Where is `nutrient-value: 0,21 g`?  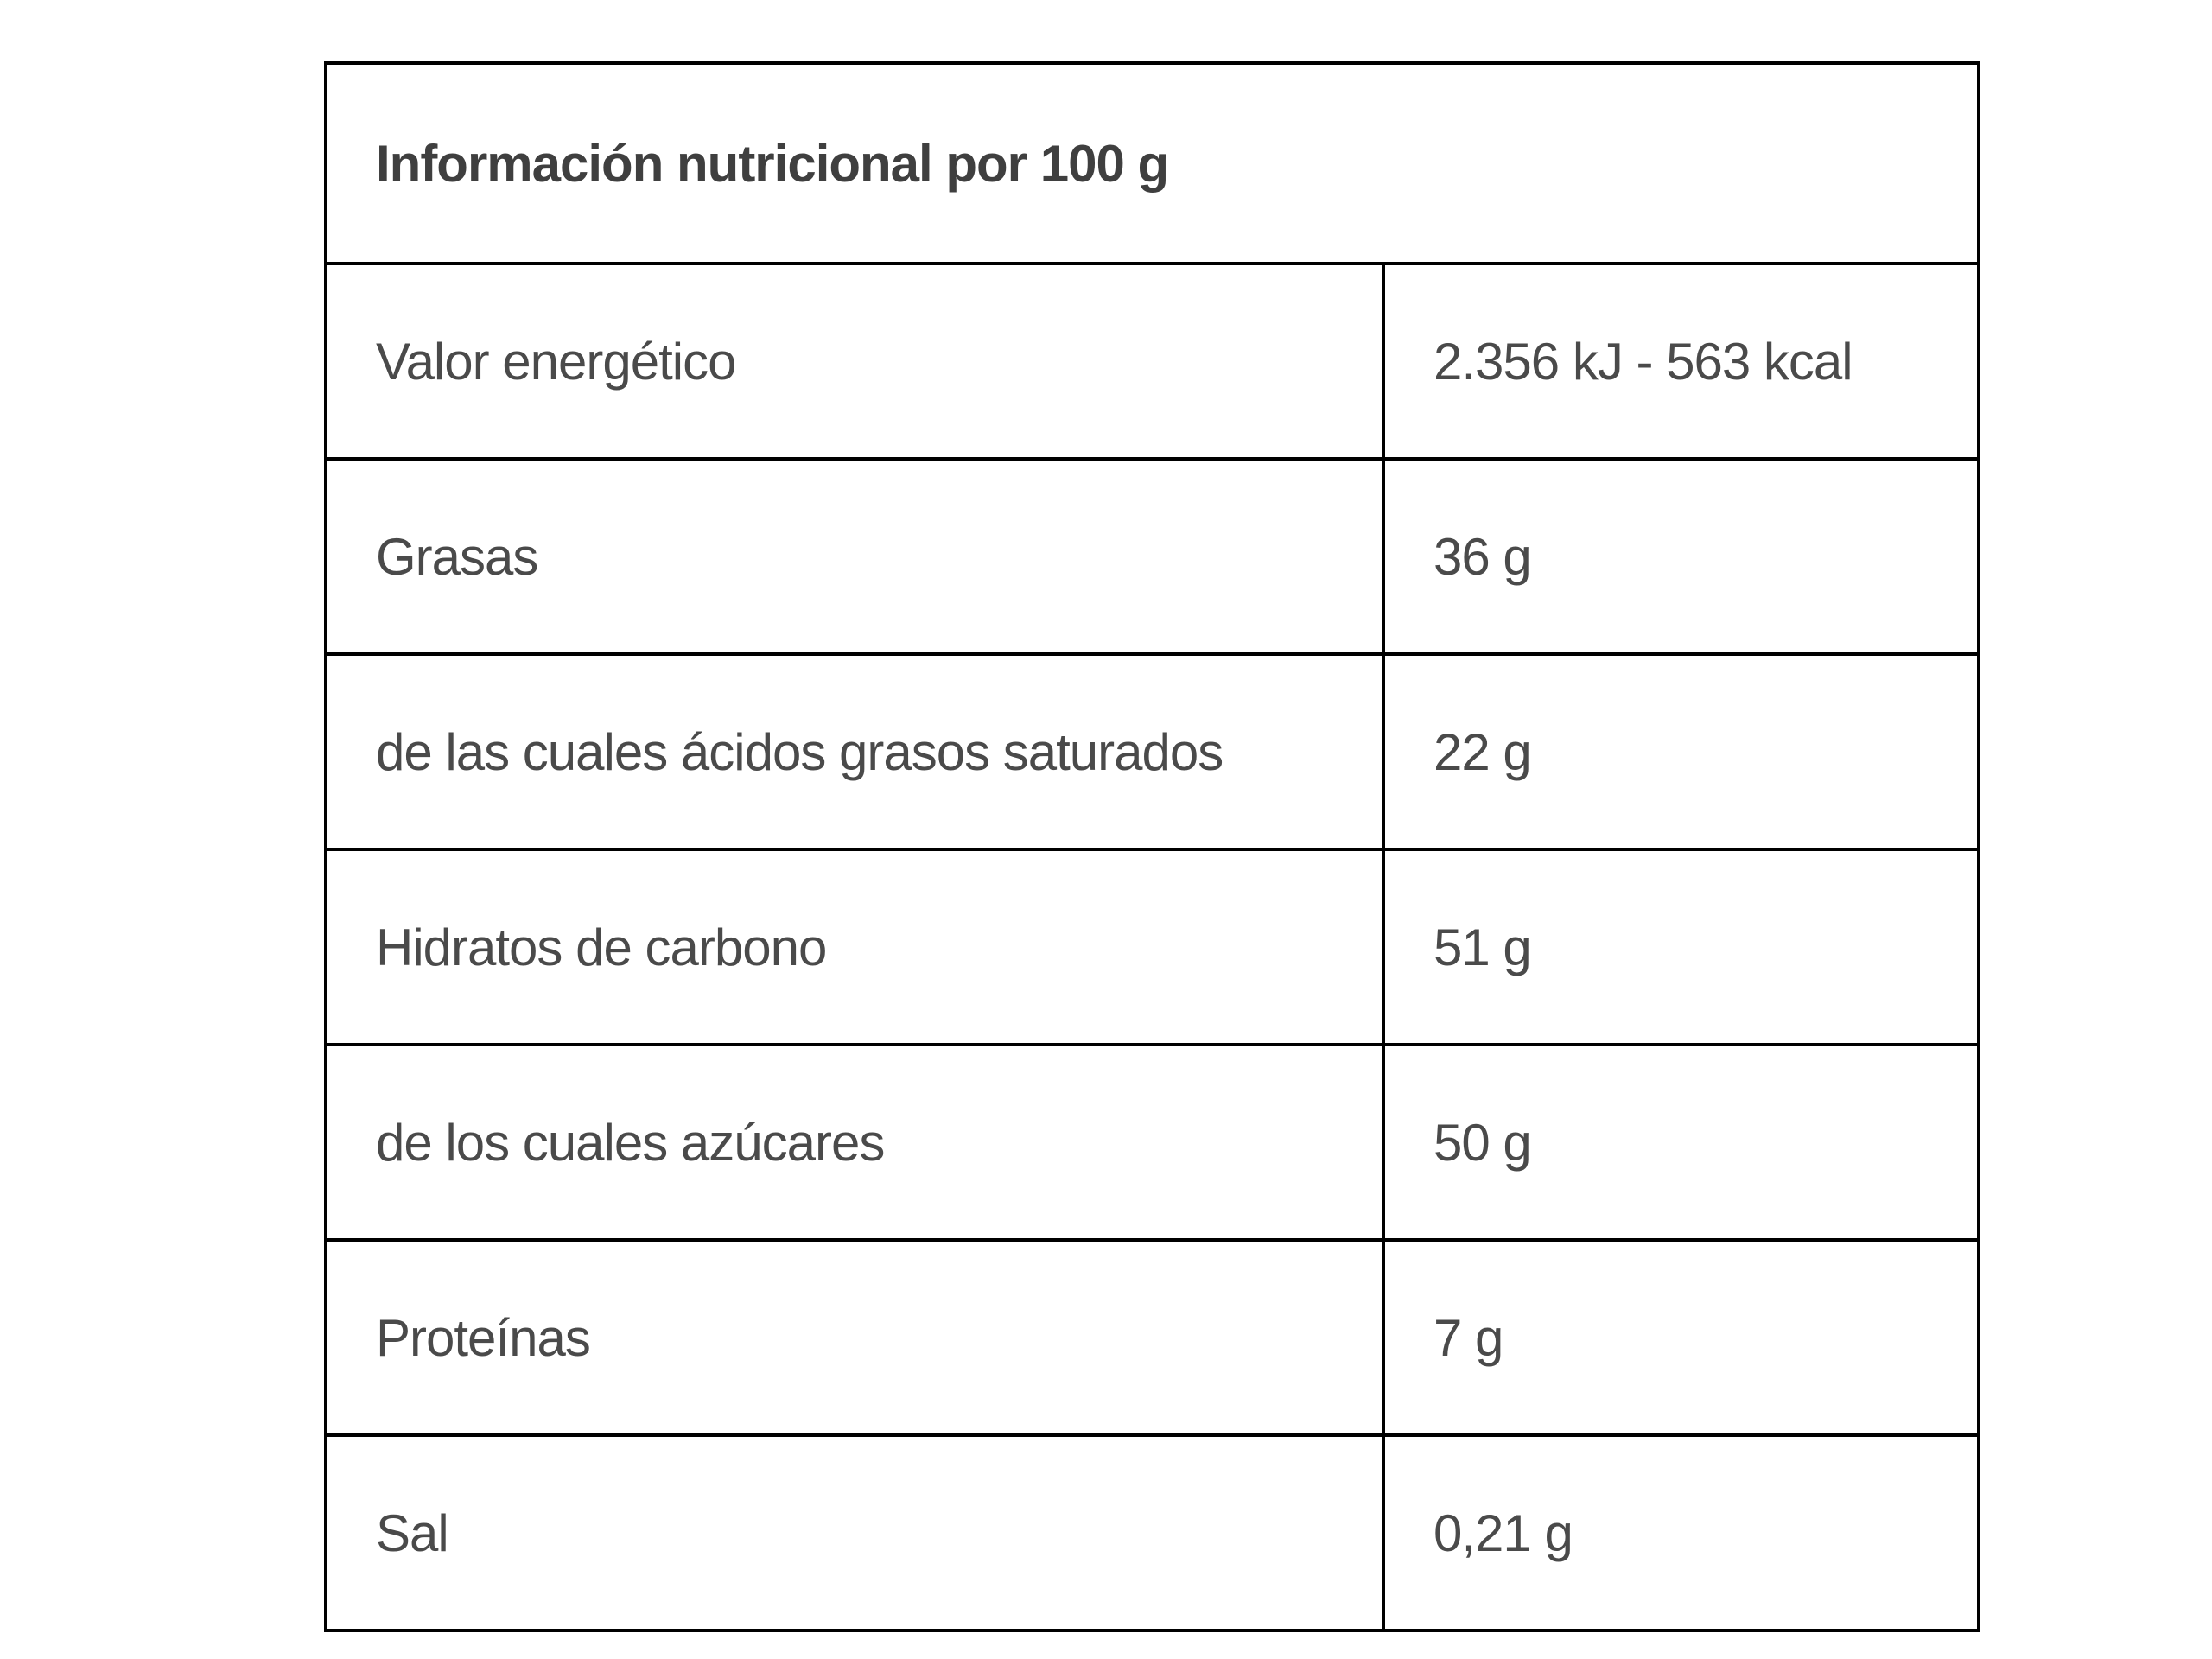 nutrient-value: 0,21 g is located at coordinates (1681, 1532).